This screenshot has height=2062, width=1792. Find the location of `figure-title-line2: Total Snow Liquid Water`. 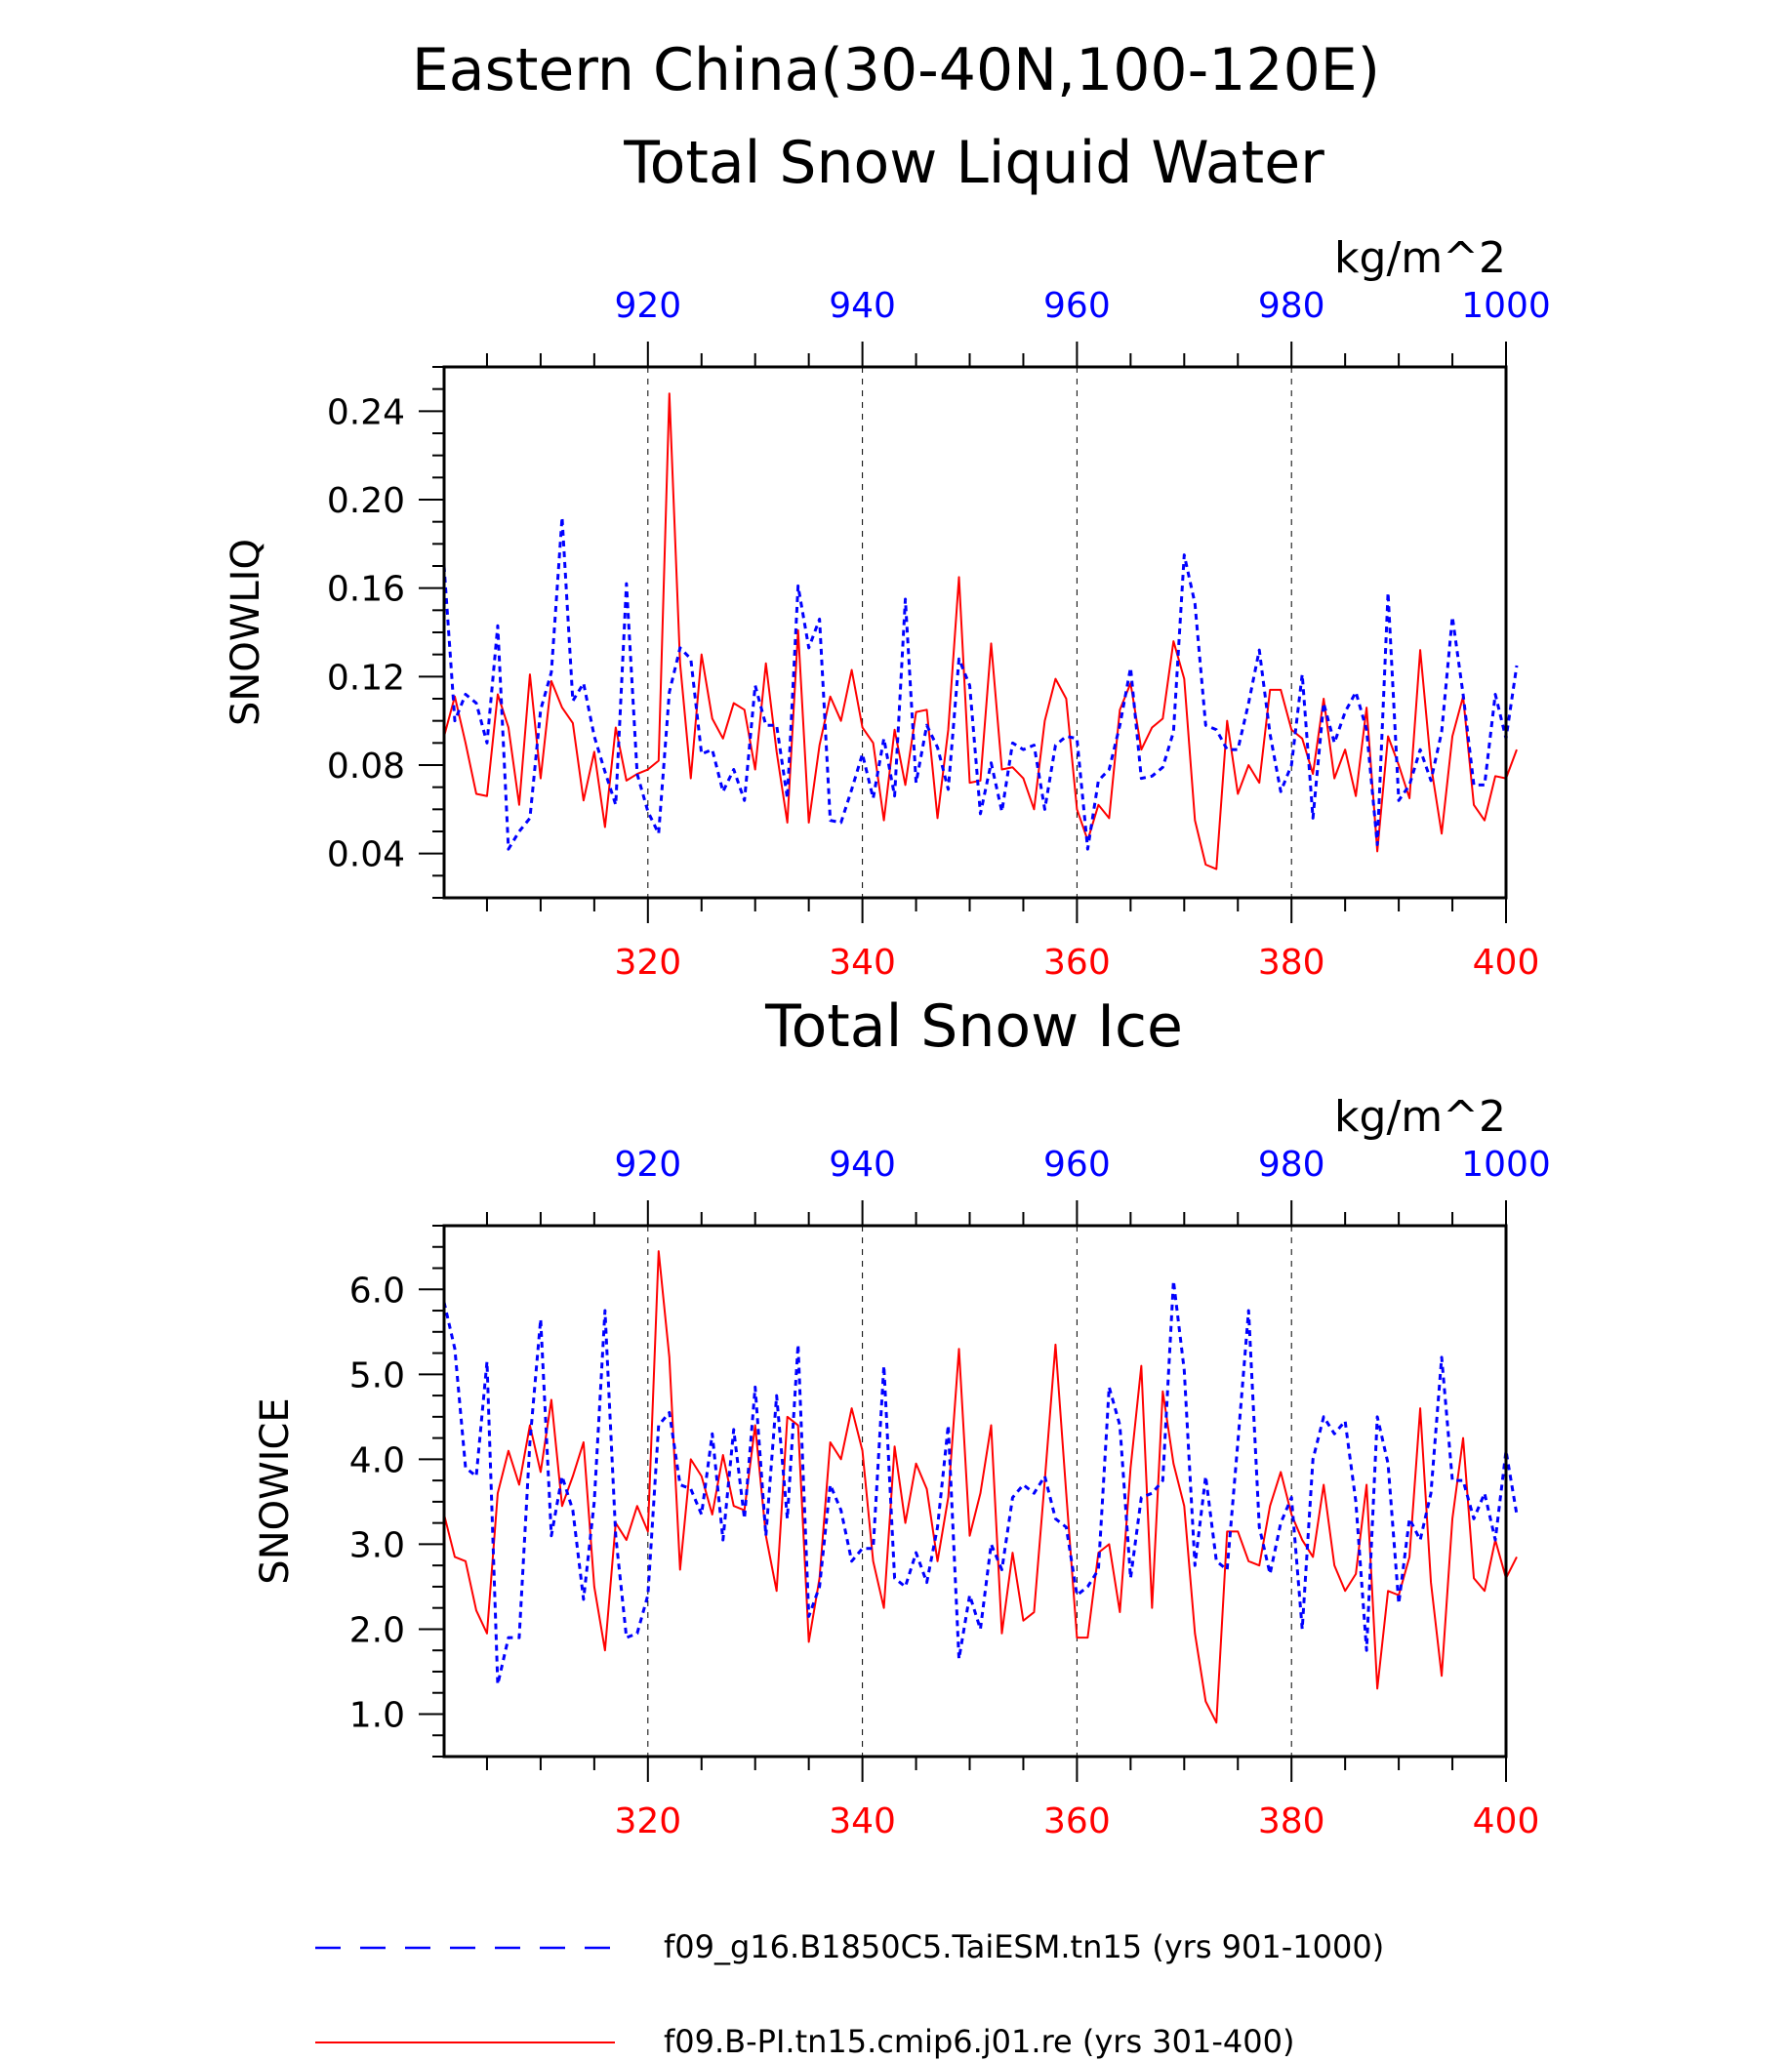

figure-title-line2: Total Snow Liquid Water is located at coordinates (973, 163).